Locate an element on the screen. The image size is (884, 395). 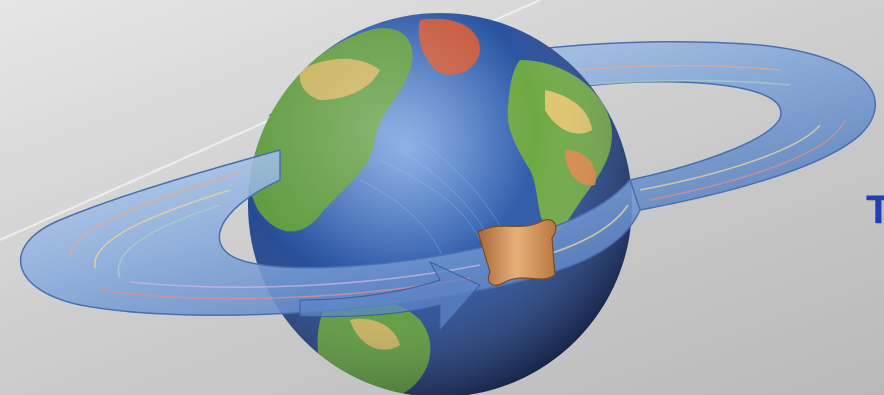
satellite-ribbon is located at coordinates (517, 252).